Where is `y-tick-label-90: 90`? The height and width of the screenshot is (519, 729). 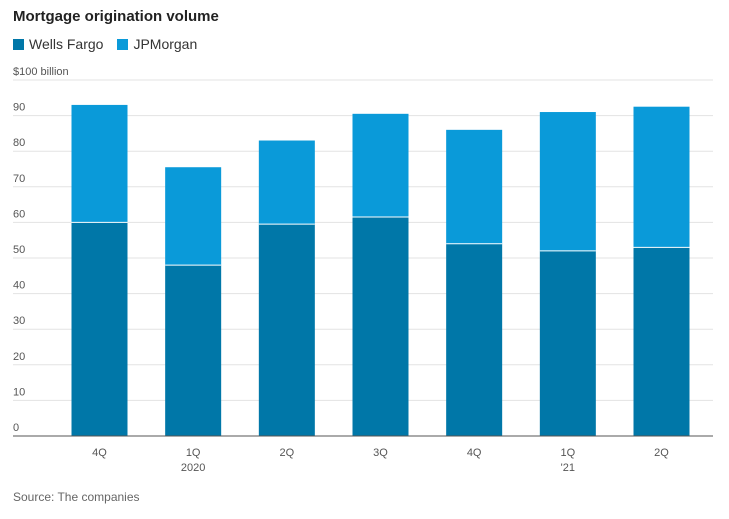
y-tick-label-90: 90 is located at coordinates (19, 108).